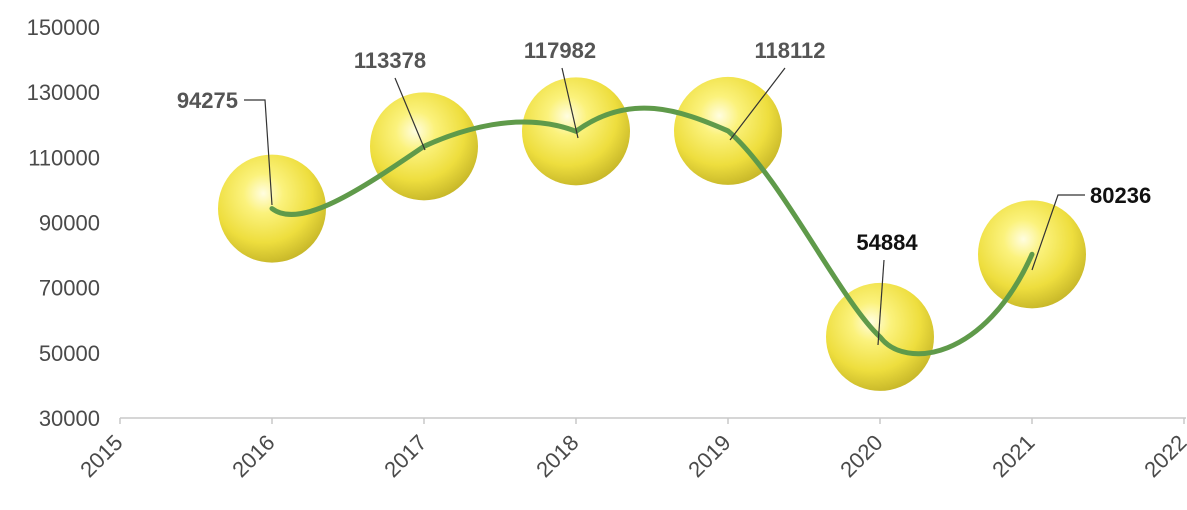 This screenshot has width=1187, height=510. I want to click on y-tick-label: 90000, so click(69, 223).